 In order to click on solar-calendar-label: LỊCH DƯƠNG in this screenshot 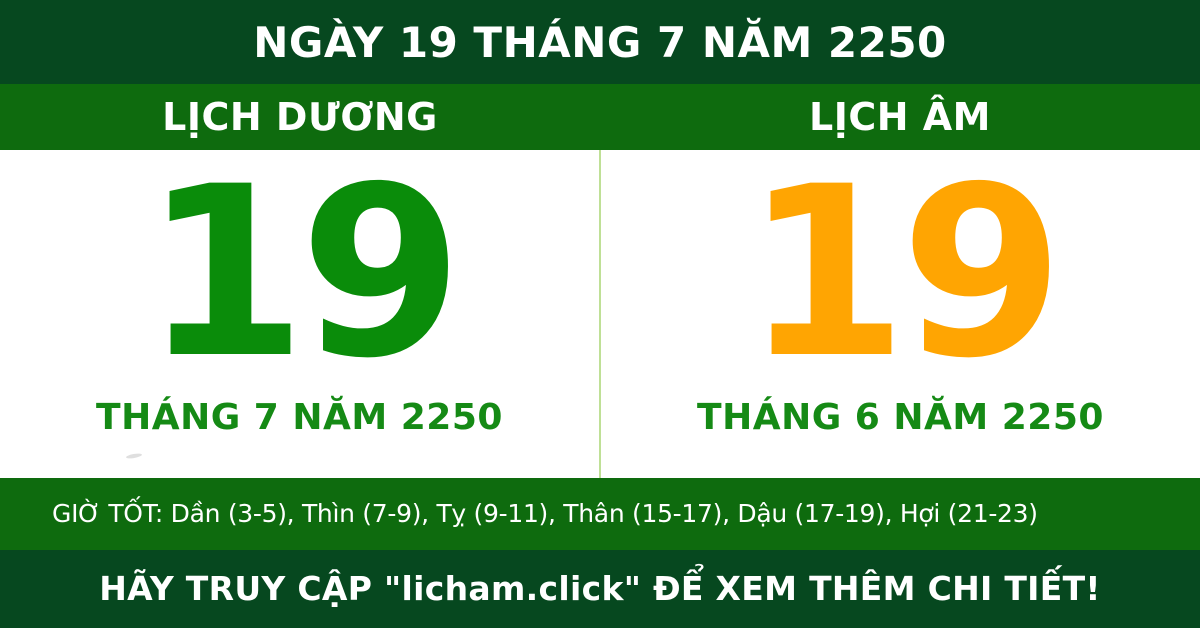, I will do `click(300, 117)`.